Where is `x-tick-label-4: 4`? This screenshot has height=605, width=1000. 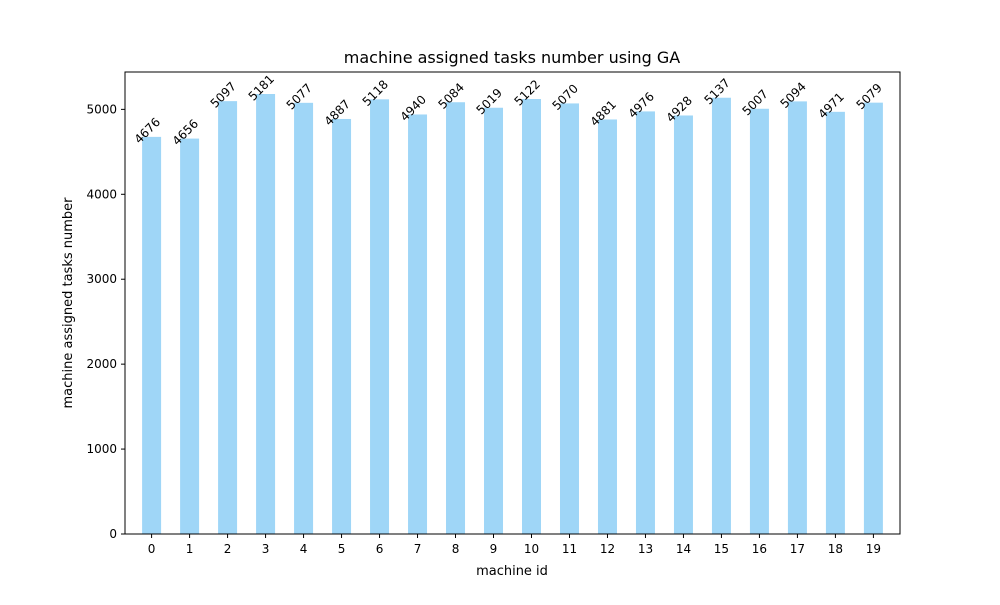
x-tick-label-4: 4 is located at coordinates (304, 549).